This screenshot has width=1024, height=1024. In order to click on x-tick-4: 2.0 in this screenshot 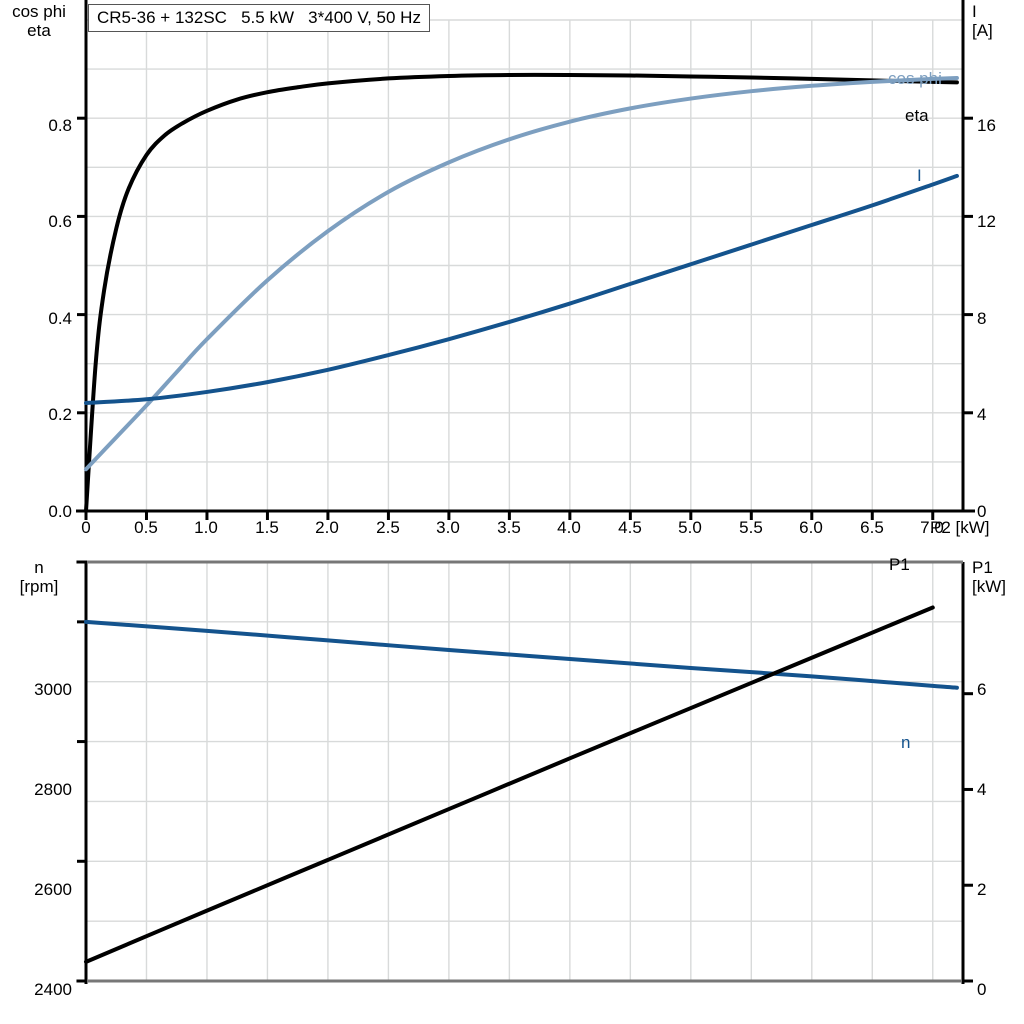, I will do `click(327, 527)`.